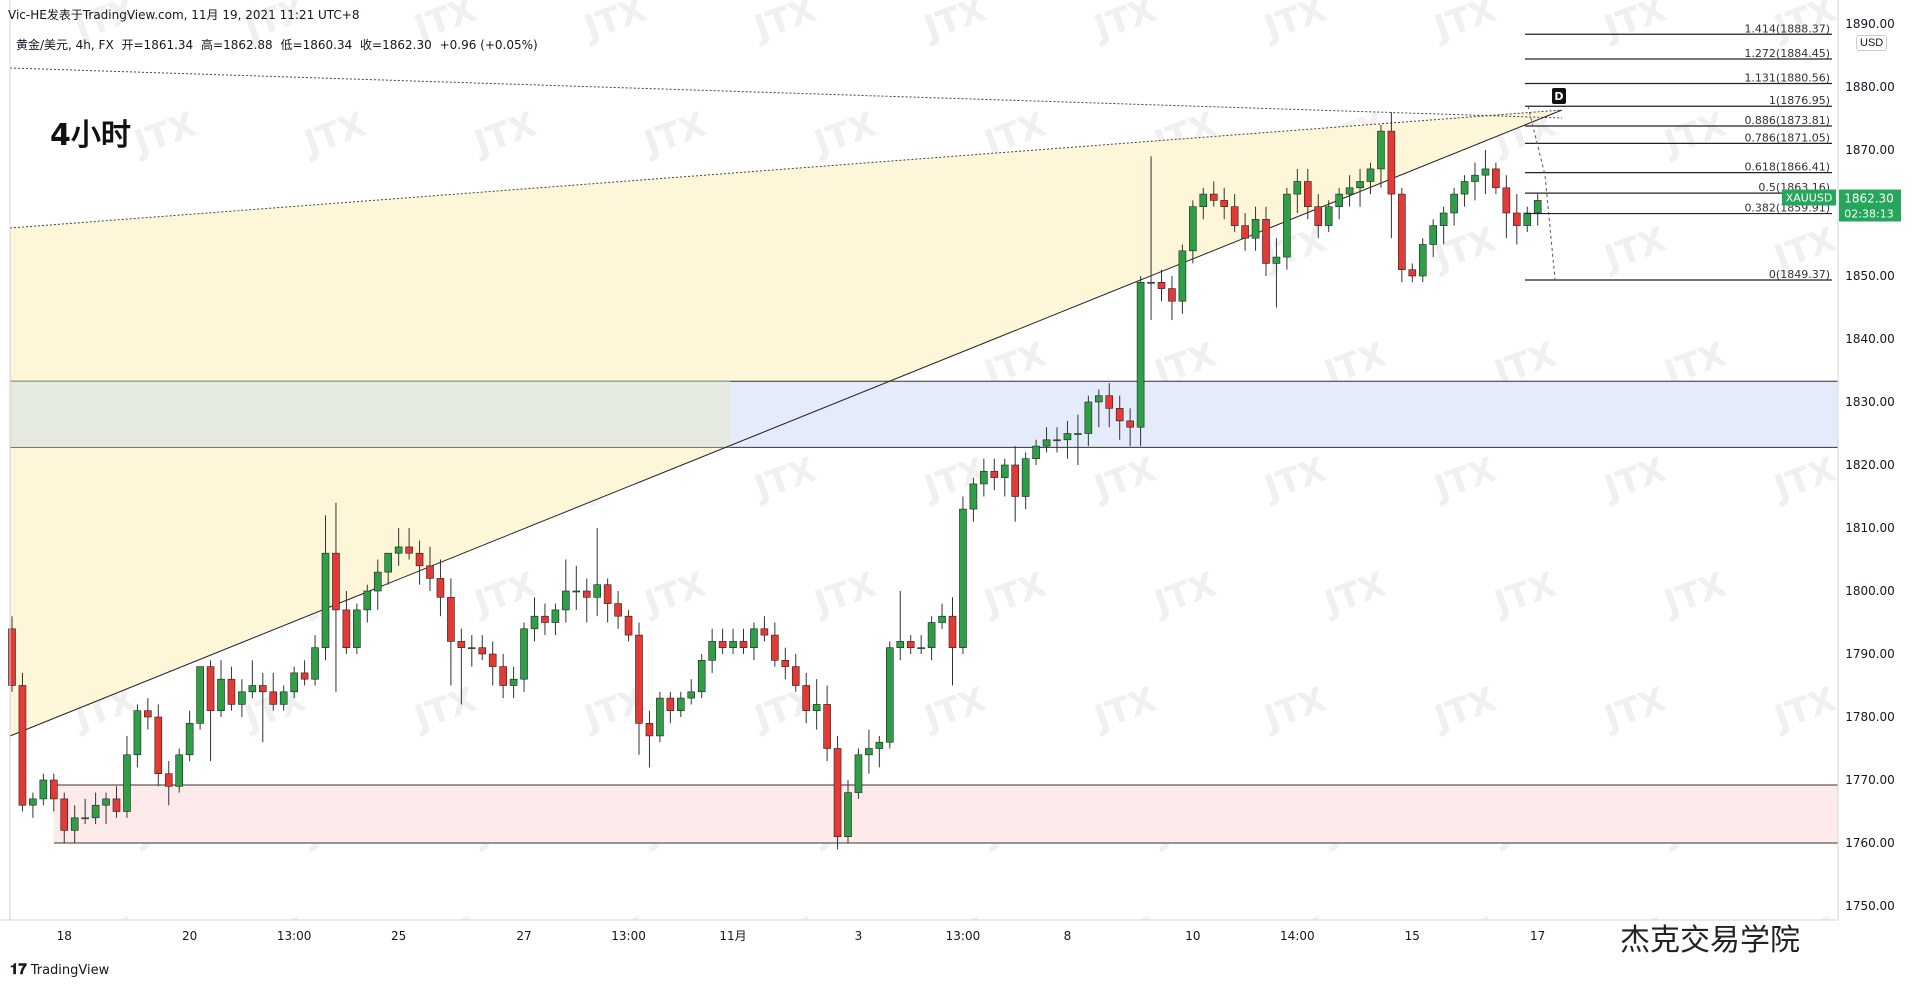  What do you see at coordinates (65, 45) in the screenshot?
I see `symbol-info: 黄金/美元, 4h, FX` at bounding box center [65, 45].